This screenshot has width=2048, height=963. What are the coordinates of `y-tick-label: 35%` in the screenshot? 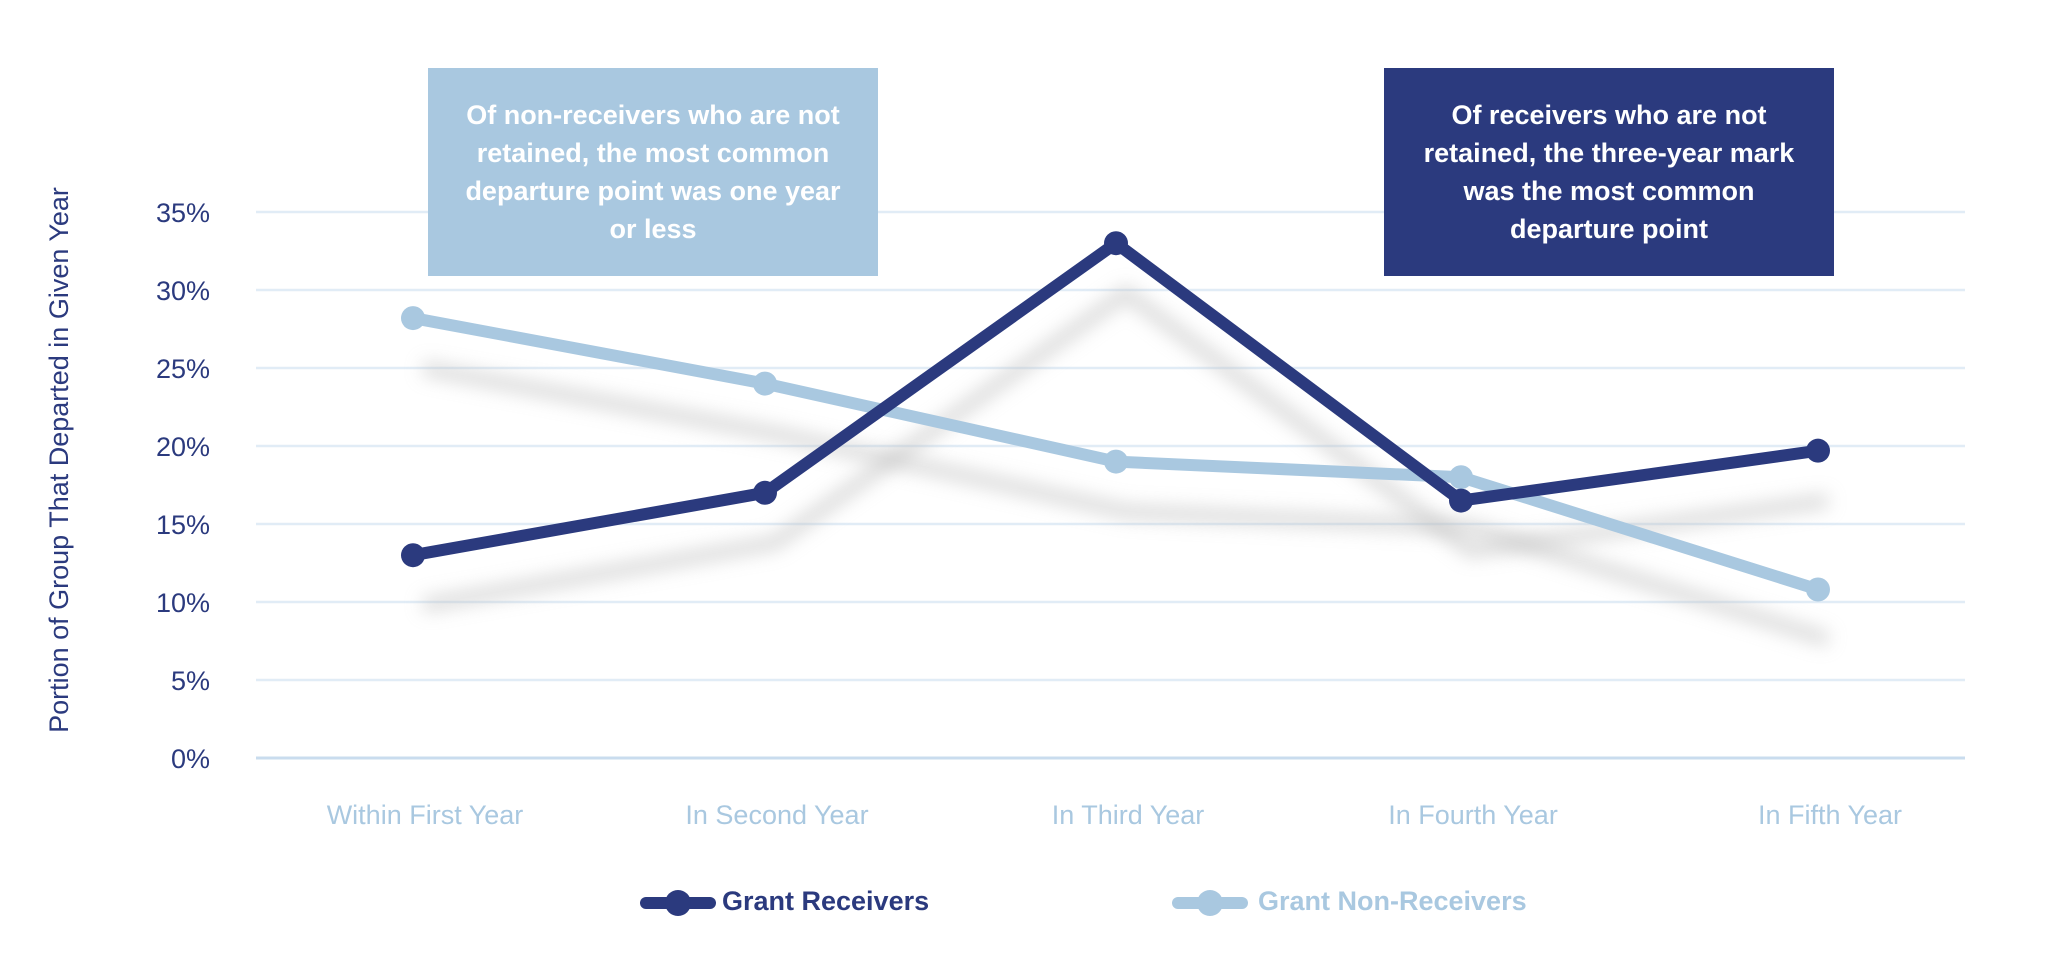 It's located at (183, 213).